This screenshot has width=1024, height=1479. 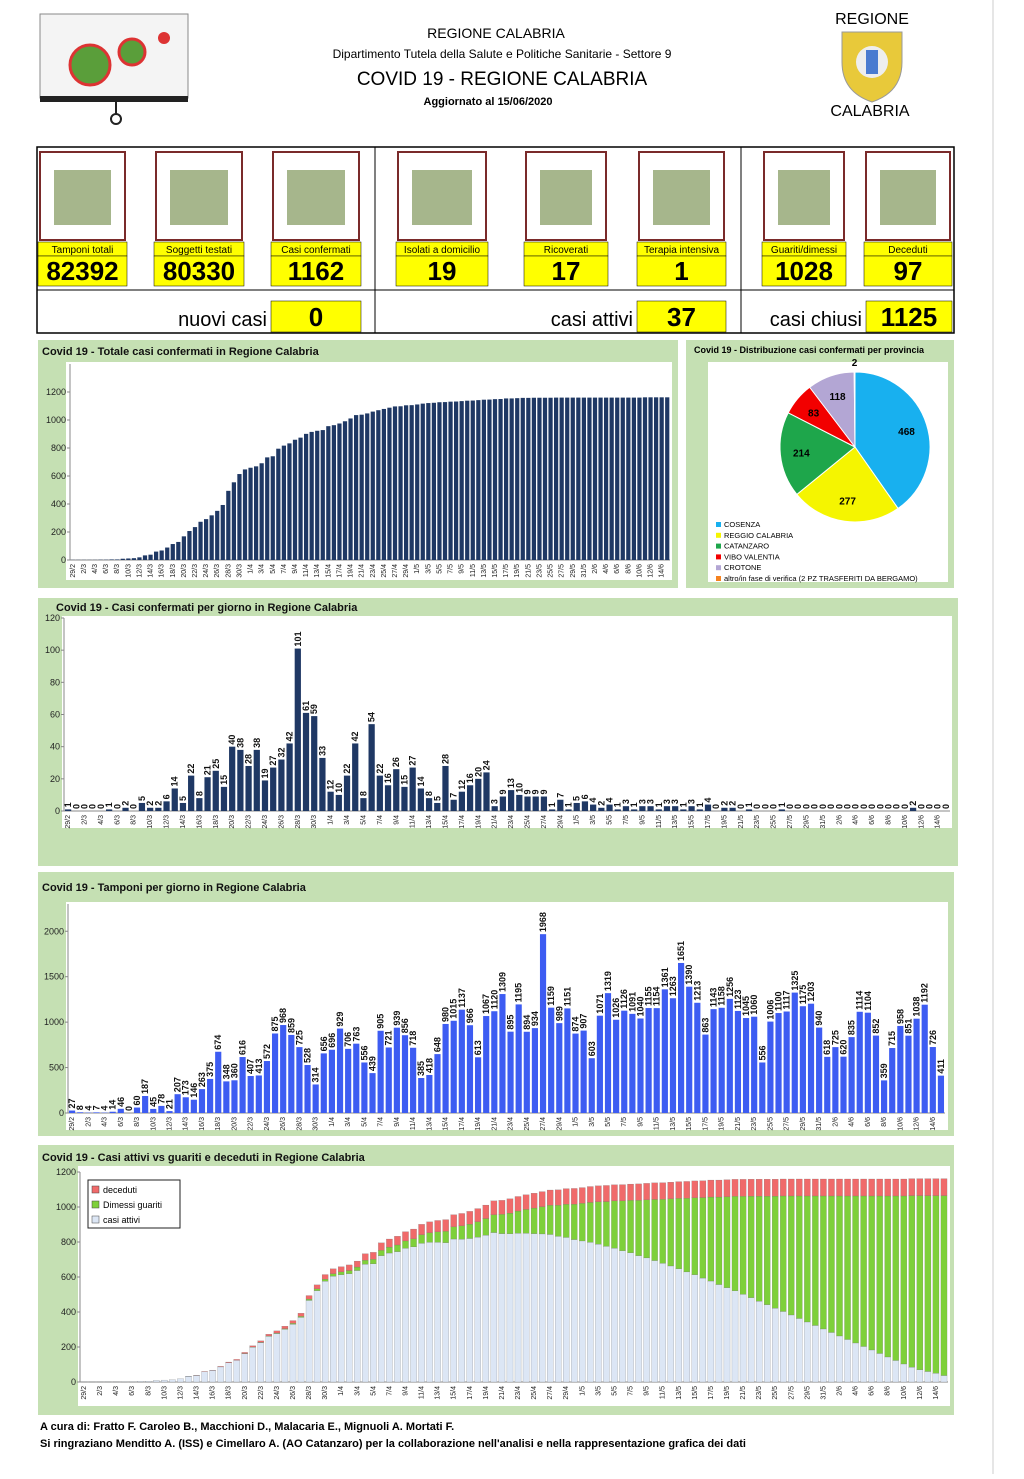 What do you see at coordinates (281, 753) in the screenshot?
I see `data-label: 32` at bounding box center [281, 753].